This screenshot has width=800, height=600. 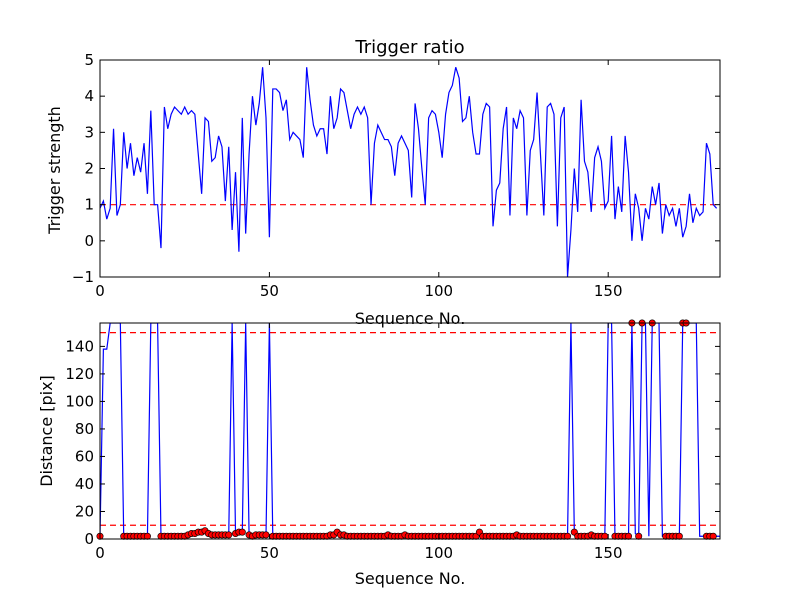 What do you see at coordinates (84, 484) in the screenshot?
I see `bottom-y-tick-label: 40` at bounding box center [84, 484].